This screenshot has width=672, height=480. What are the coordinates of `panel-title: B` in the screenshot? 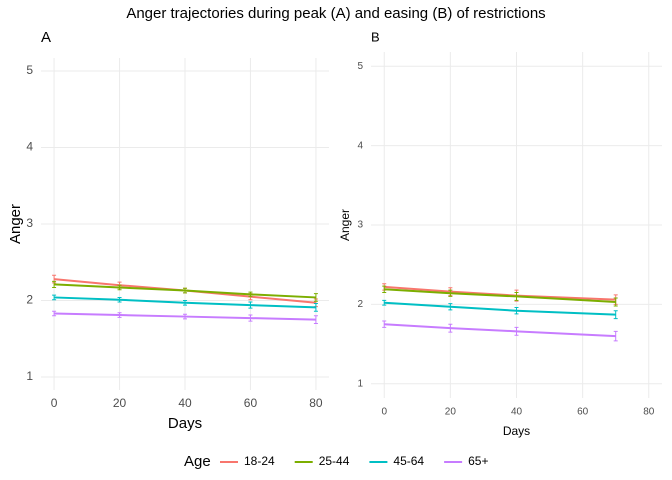 It's located at (375, 36).